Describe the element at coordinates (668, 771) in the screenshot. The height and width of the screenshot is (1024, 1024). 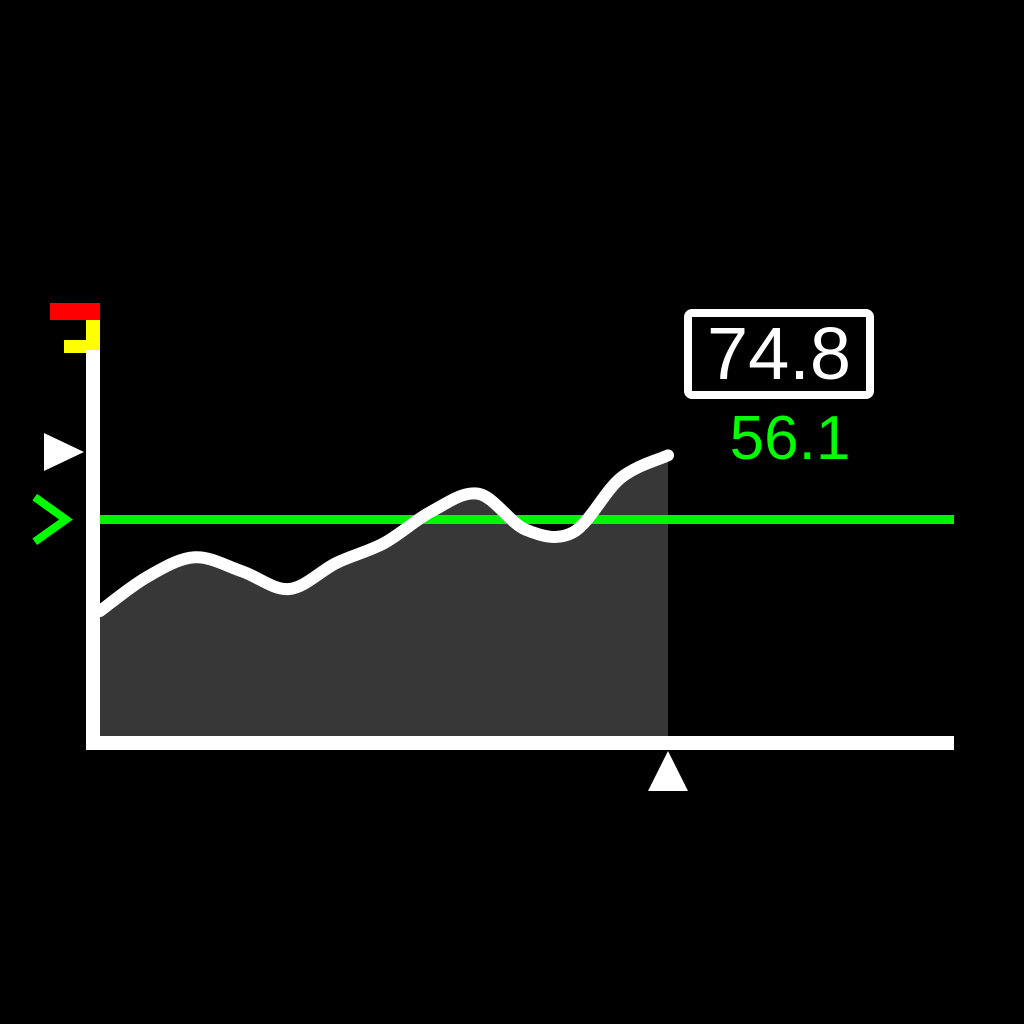
I see `triangle-up-icon` at that location.